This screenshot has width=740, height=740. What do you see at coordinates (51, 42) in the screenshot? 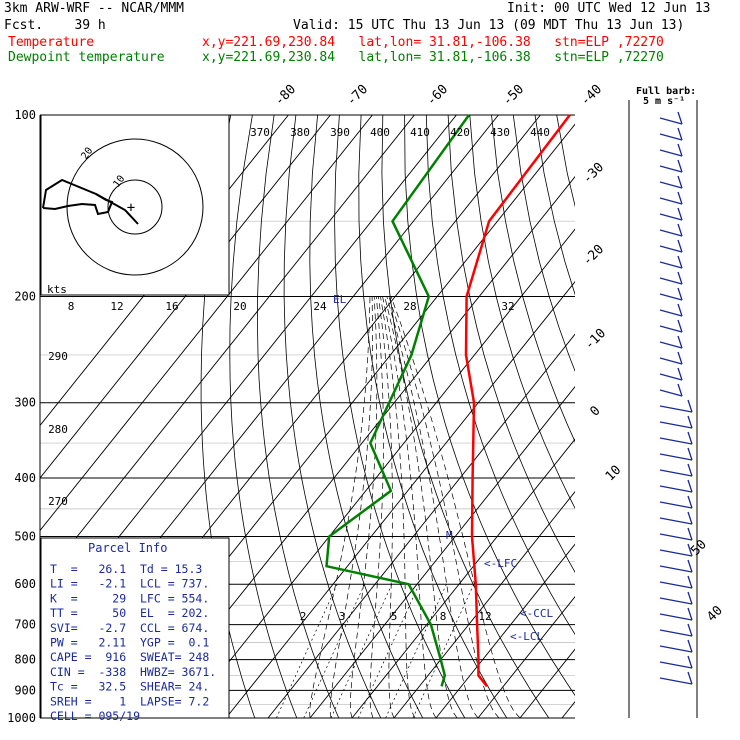
I see `temperature-legend: Temperature` at bounding box center [51, 42].